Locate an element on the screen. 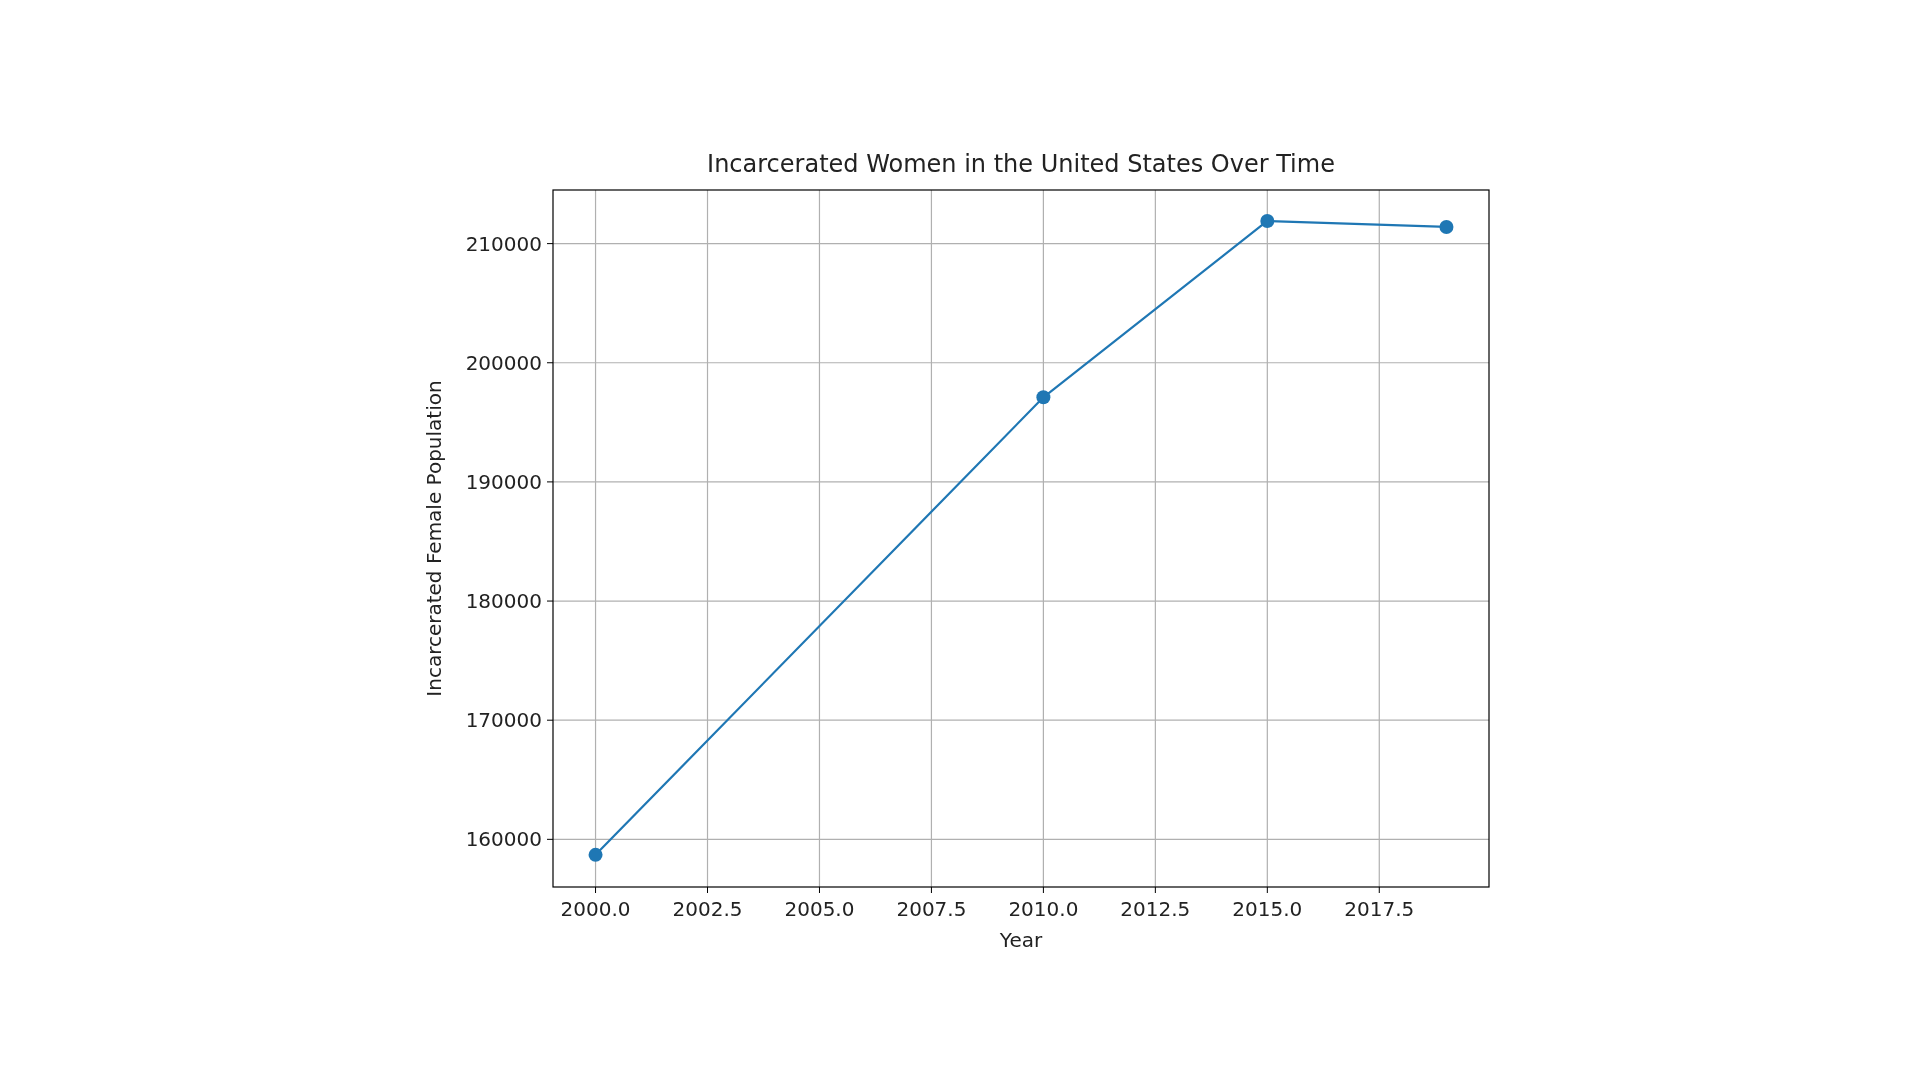 This screenshot has width=1920, height=1080. x-tick-label: 2000.0 is located at coordinates (595, 909).